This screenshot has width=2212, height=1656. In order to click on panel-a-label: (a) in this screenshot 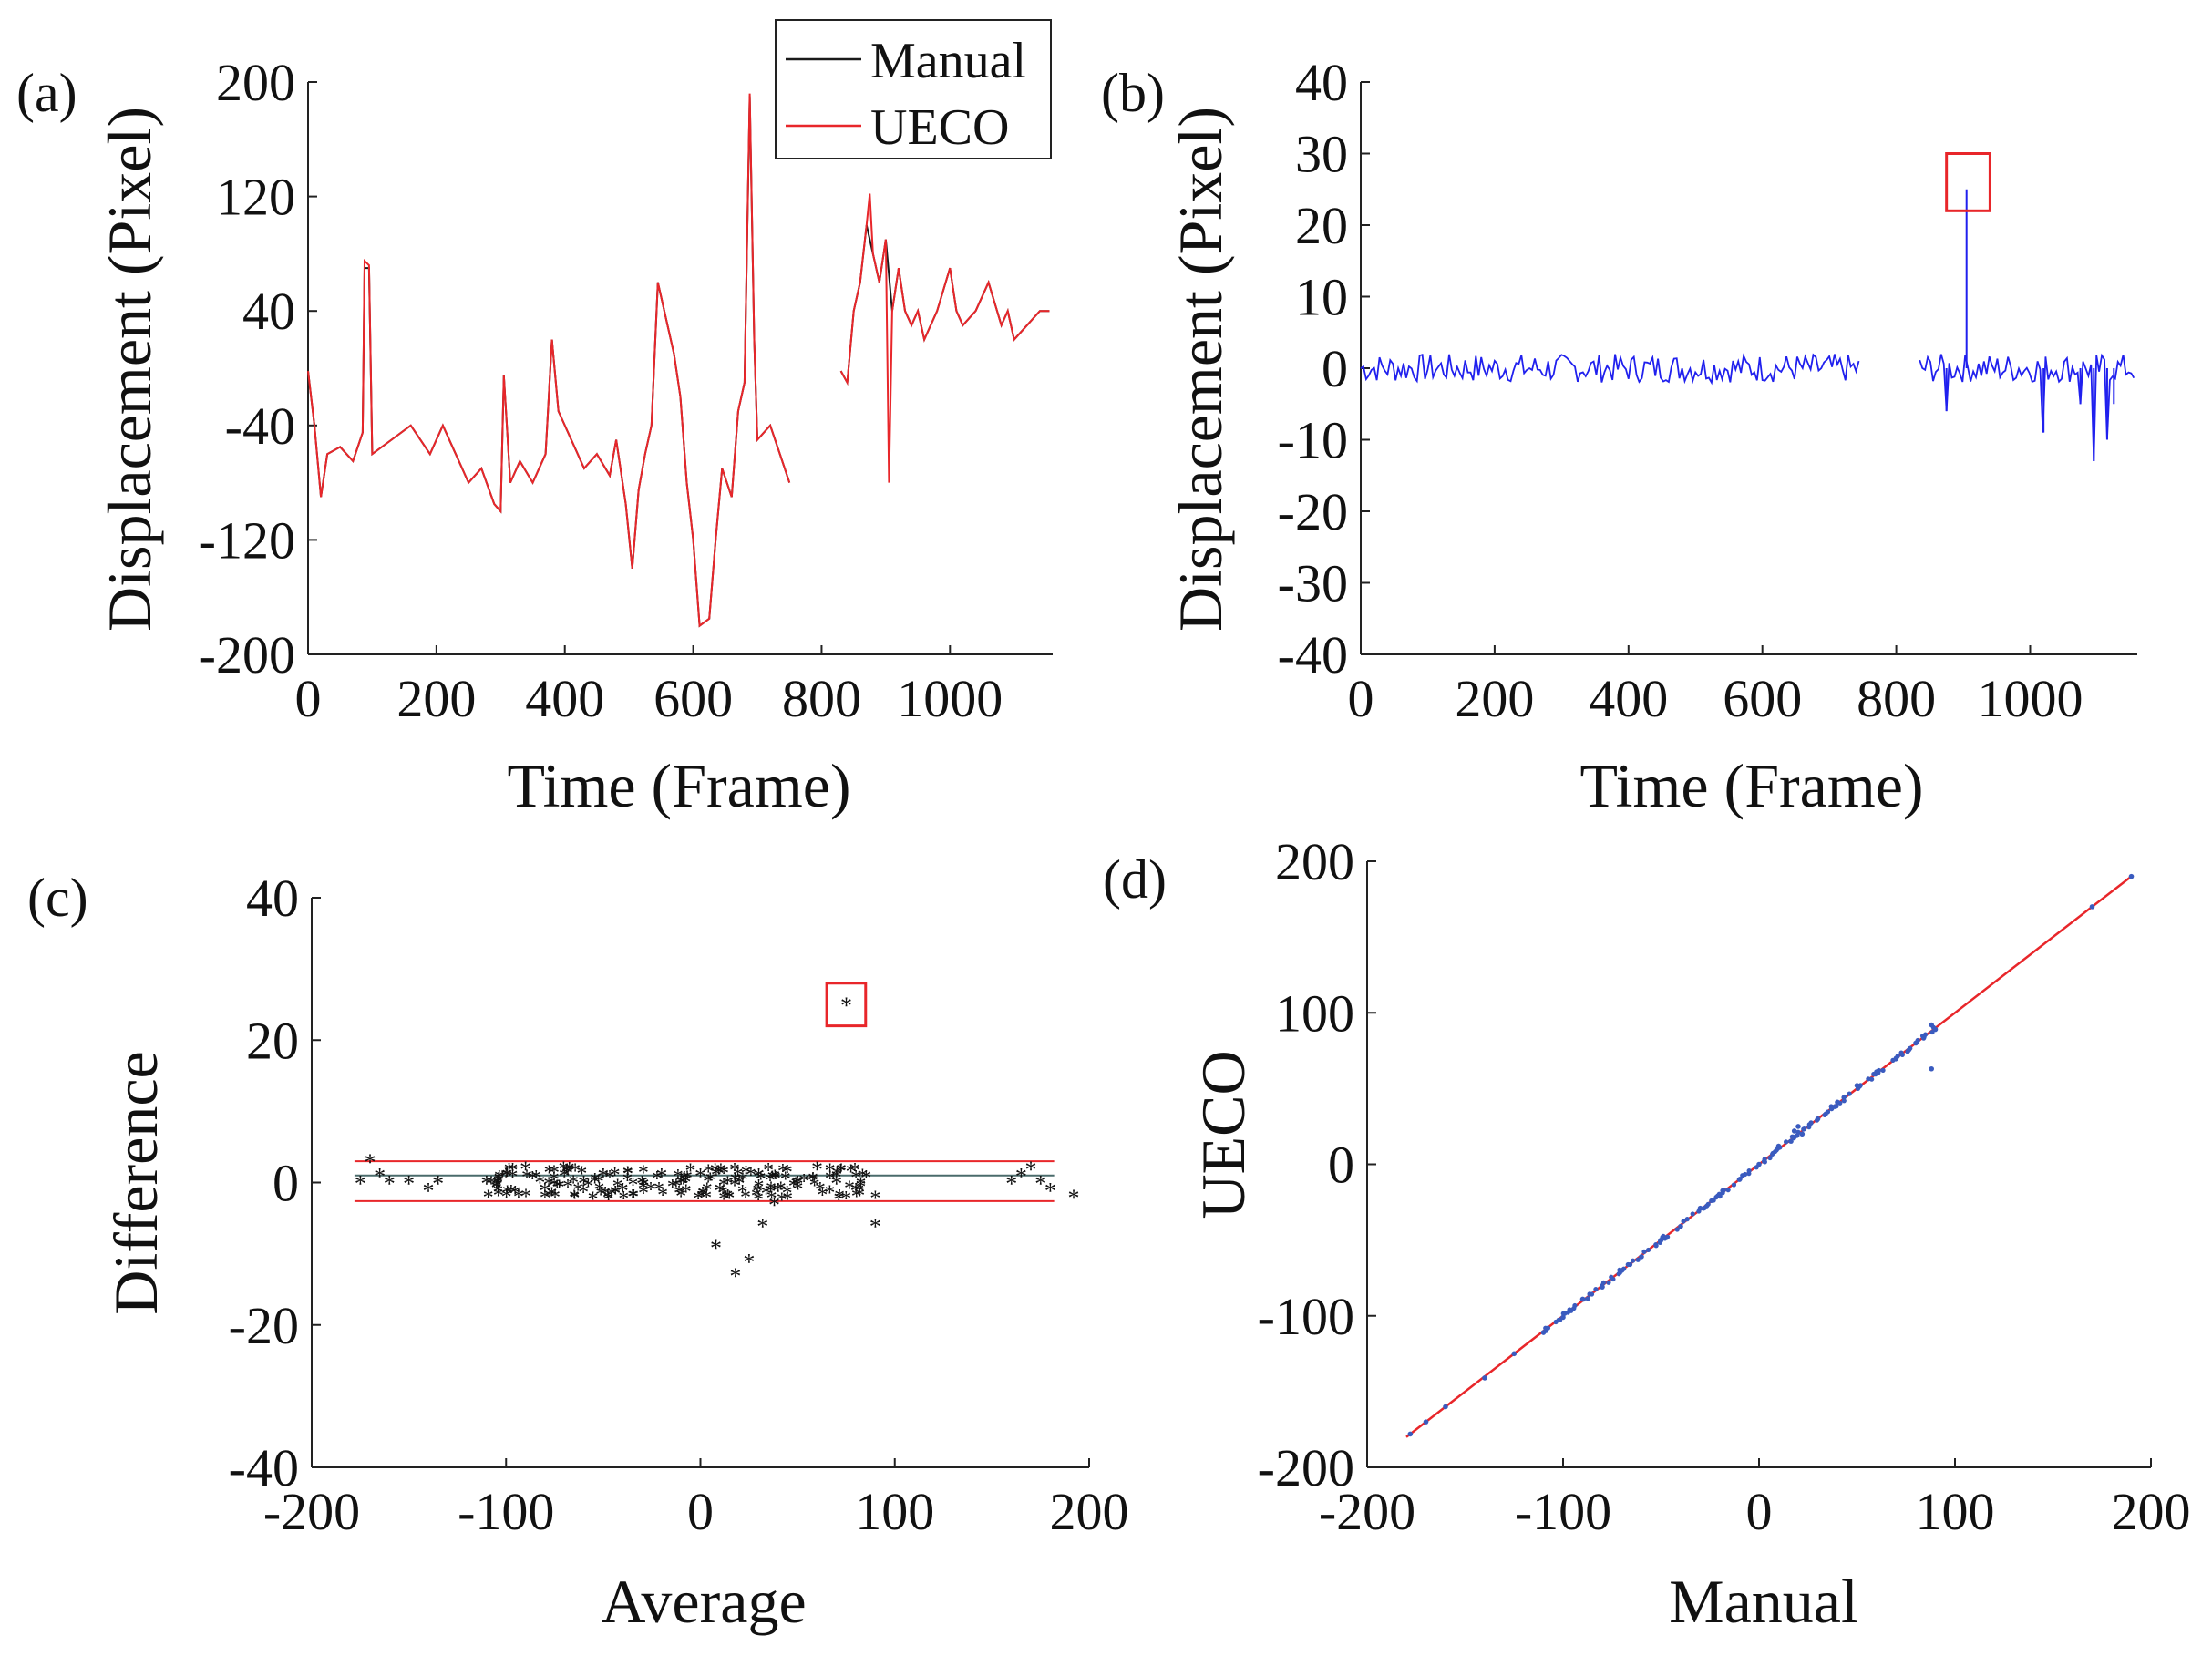, I will do `click(46, 93)`.